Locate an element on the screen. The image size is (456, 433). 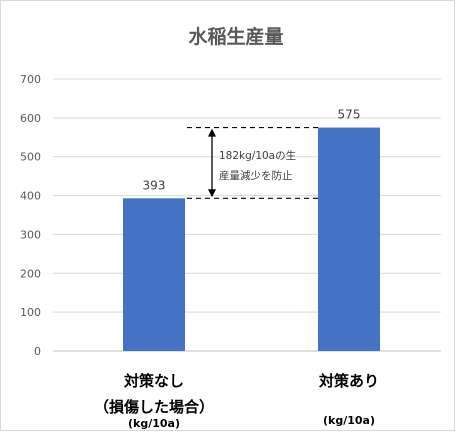
data-label: 393 is located at coordinates (154, 185).